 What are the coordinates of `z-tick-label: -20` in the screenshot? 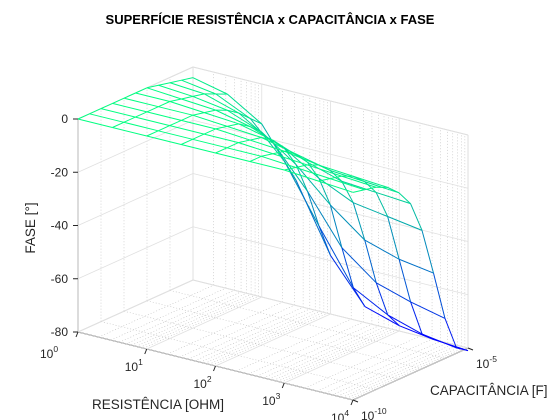 It's located at (60, 172).